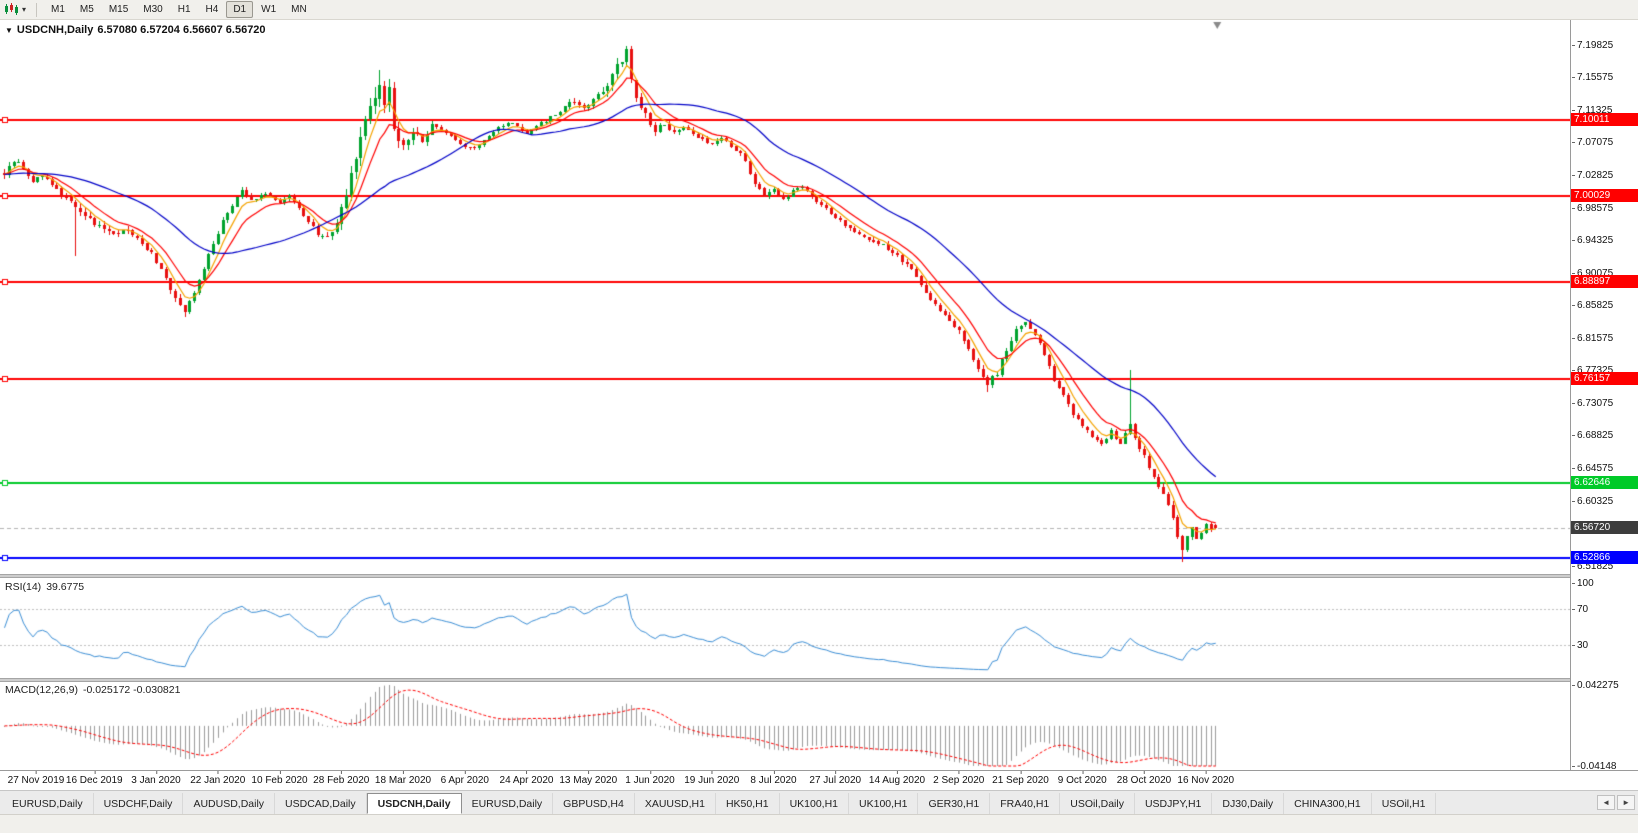  Describe the element at coordinates (1604, 281) in the screenshot. I see `level-price-badge: 6.88897` at that location.